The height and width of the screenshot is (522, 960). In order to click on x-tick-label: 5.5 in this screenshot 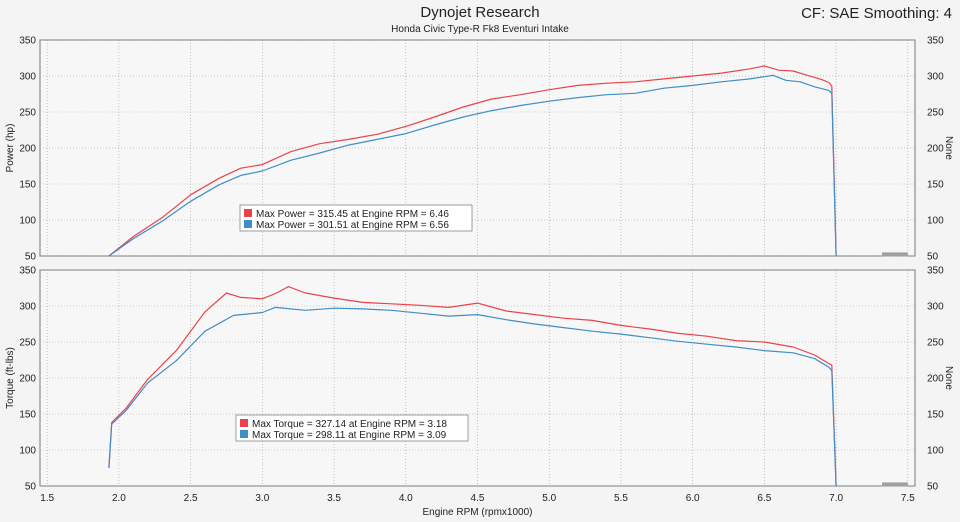, I will do `click(621, 498)`.